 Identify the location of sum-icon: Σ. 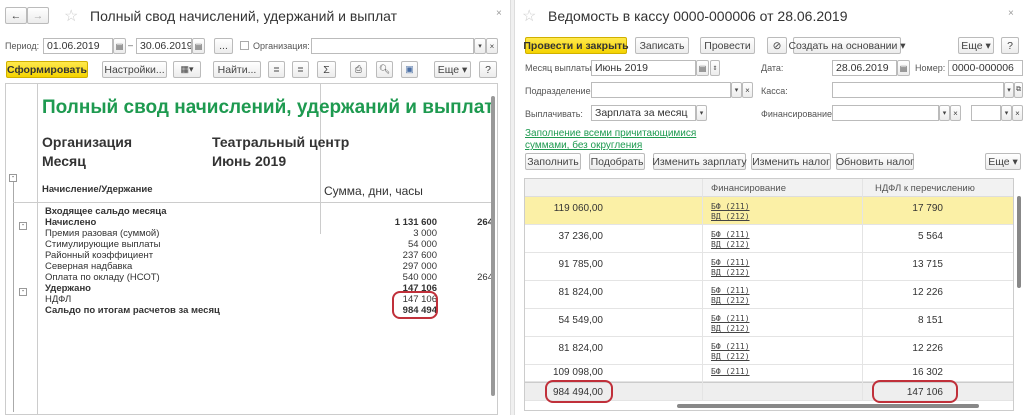
(326, 69).